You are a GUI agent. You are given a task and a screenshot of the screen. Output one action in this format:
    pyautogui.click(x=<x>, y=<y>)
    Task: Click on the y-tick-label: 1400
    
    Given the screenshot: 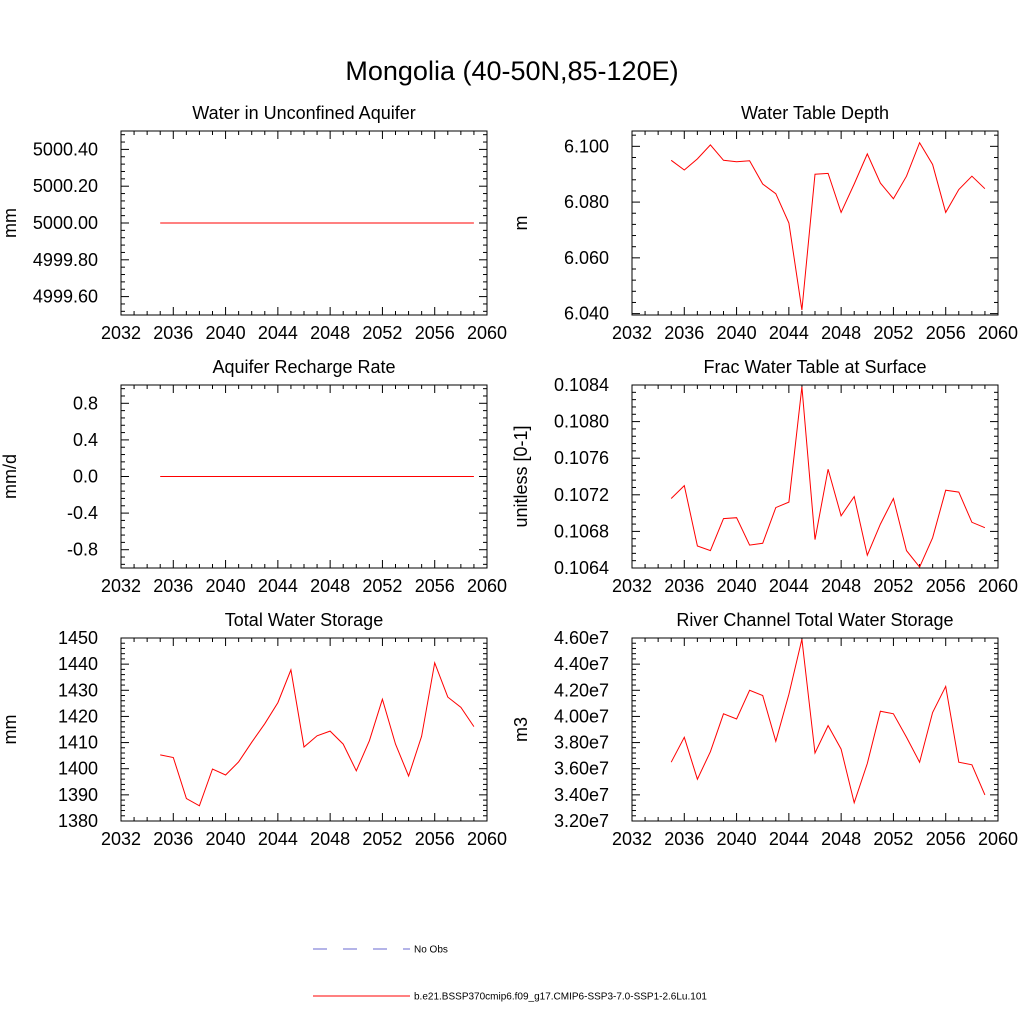 What is the action you would take?
    pyautogui.click(x=78, y=769)
    